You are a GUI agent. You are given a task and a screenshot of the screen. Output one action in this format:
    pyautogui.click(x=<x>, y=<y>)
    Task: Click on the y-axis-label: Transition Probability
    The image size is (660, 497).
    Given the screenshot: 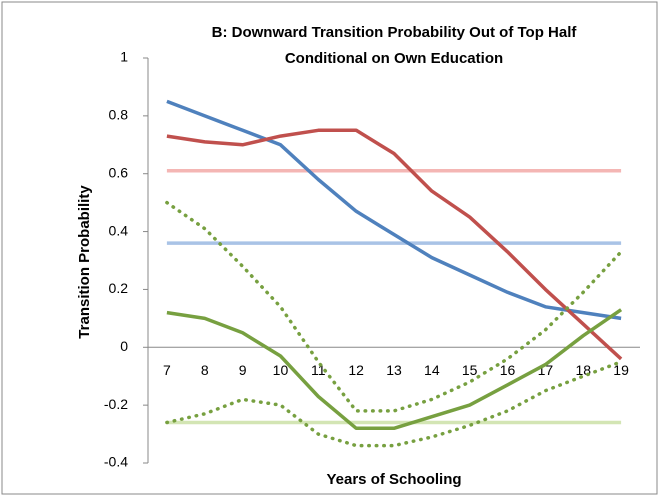 What is the action you would take?
    pyautogui.click(x=84, y=262)
    